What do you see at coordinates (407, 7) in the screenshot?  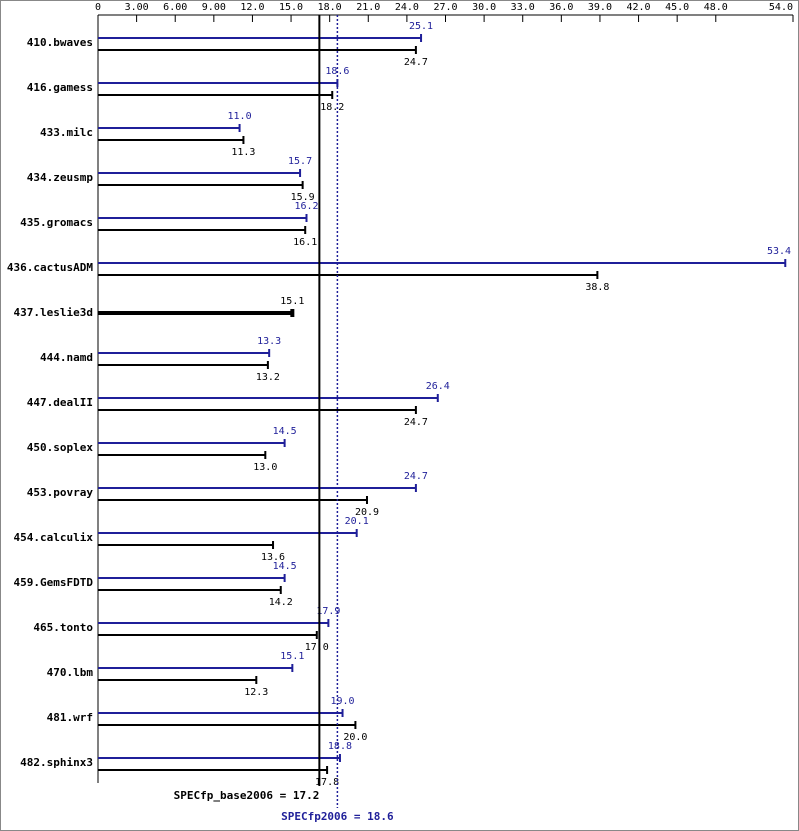 I see `x-tick-label: 24.0` at bounding box center [407, 7].